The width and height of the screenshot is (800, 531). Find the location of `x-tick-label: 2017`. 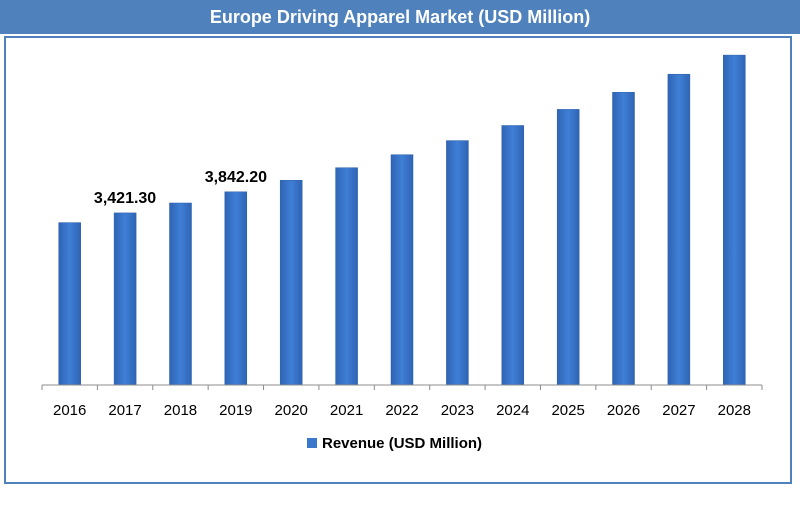

x-tick-label: 2017 is located at coordinates (124, 410).